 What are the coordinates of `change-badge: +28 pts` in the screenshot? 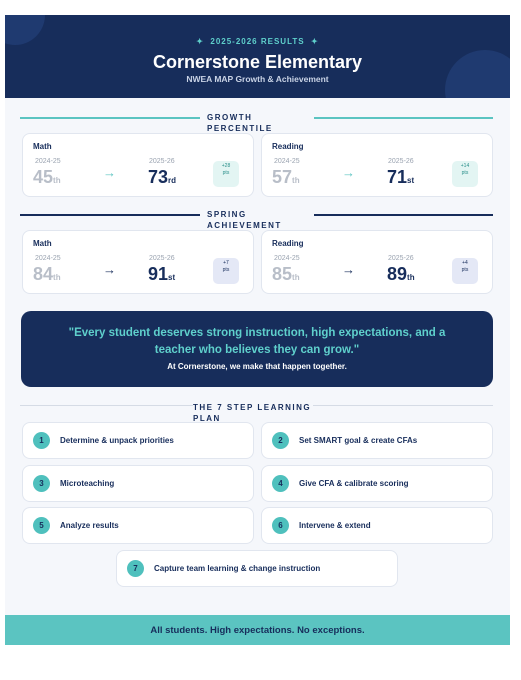 It's located at (226, 174).